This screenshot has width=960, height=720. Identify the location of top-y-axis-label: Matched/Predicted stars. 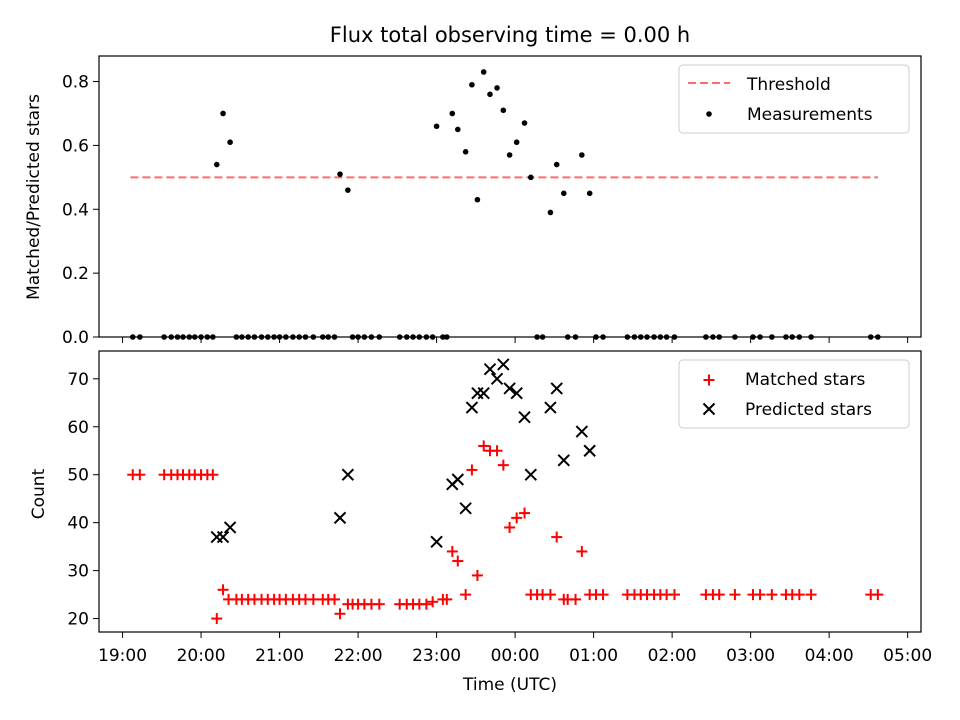
(34, 197).